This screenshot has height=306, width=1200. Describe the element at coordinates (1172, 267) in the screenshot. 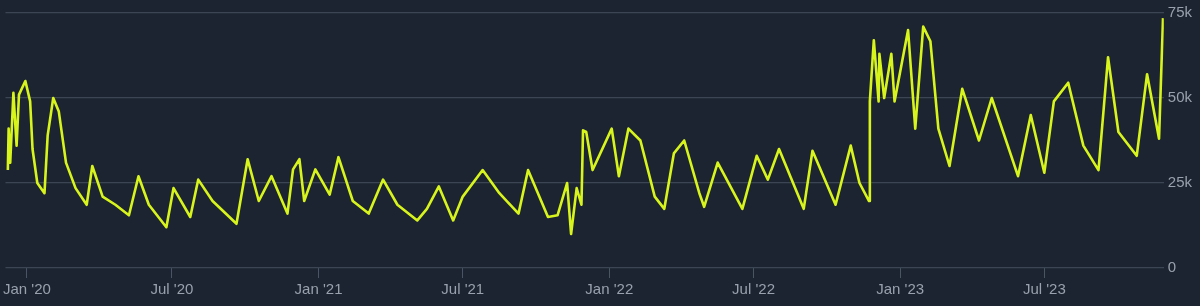

I see `y-tick-label: 0` at that location.